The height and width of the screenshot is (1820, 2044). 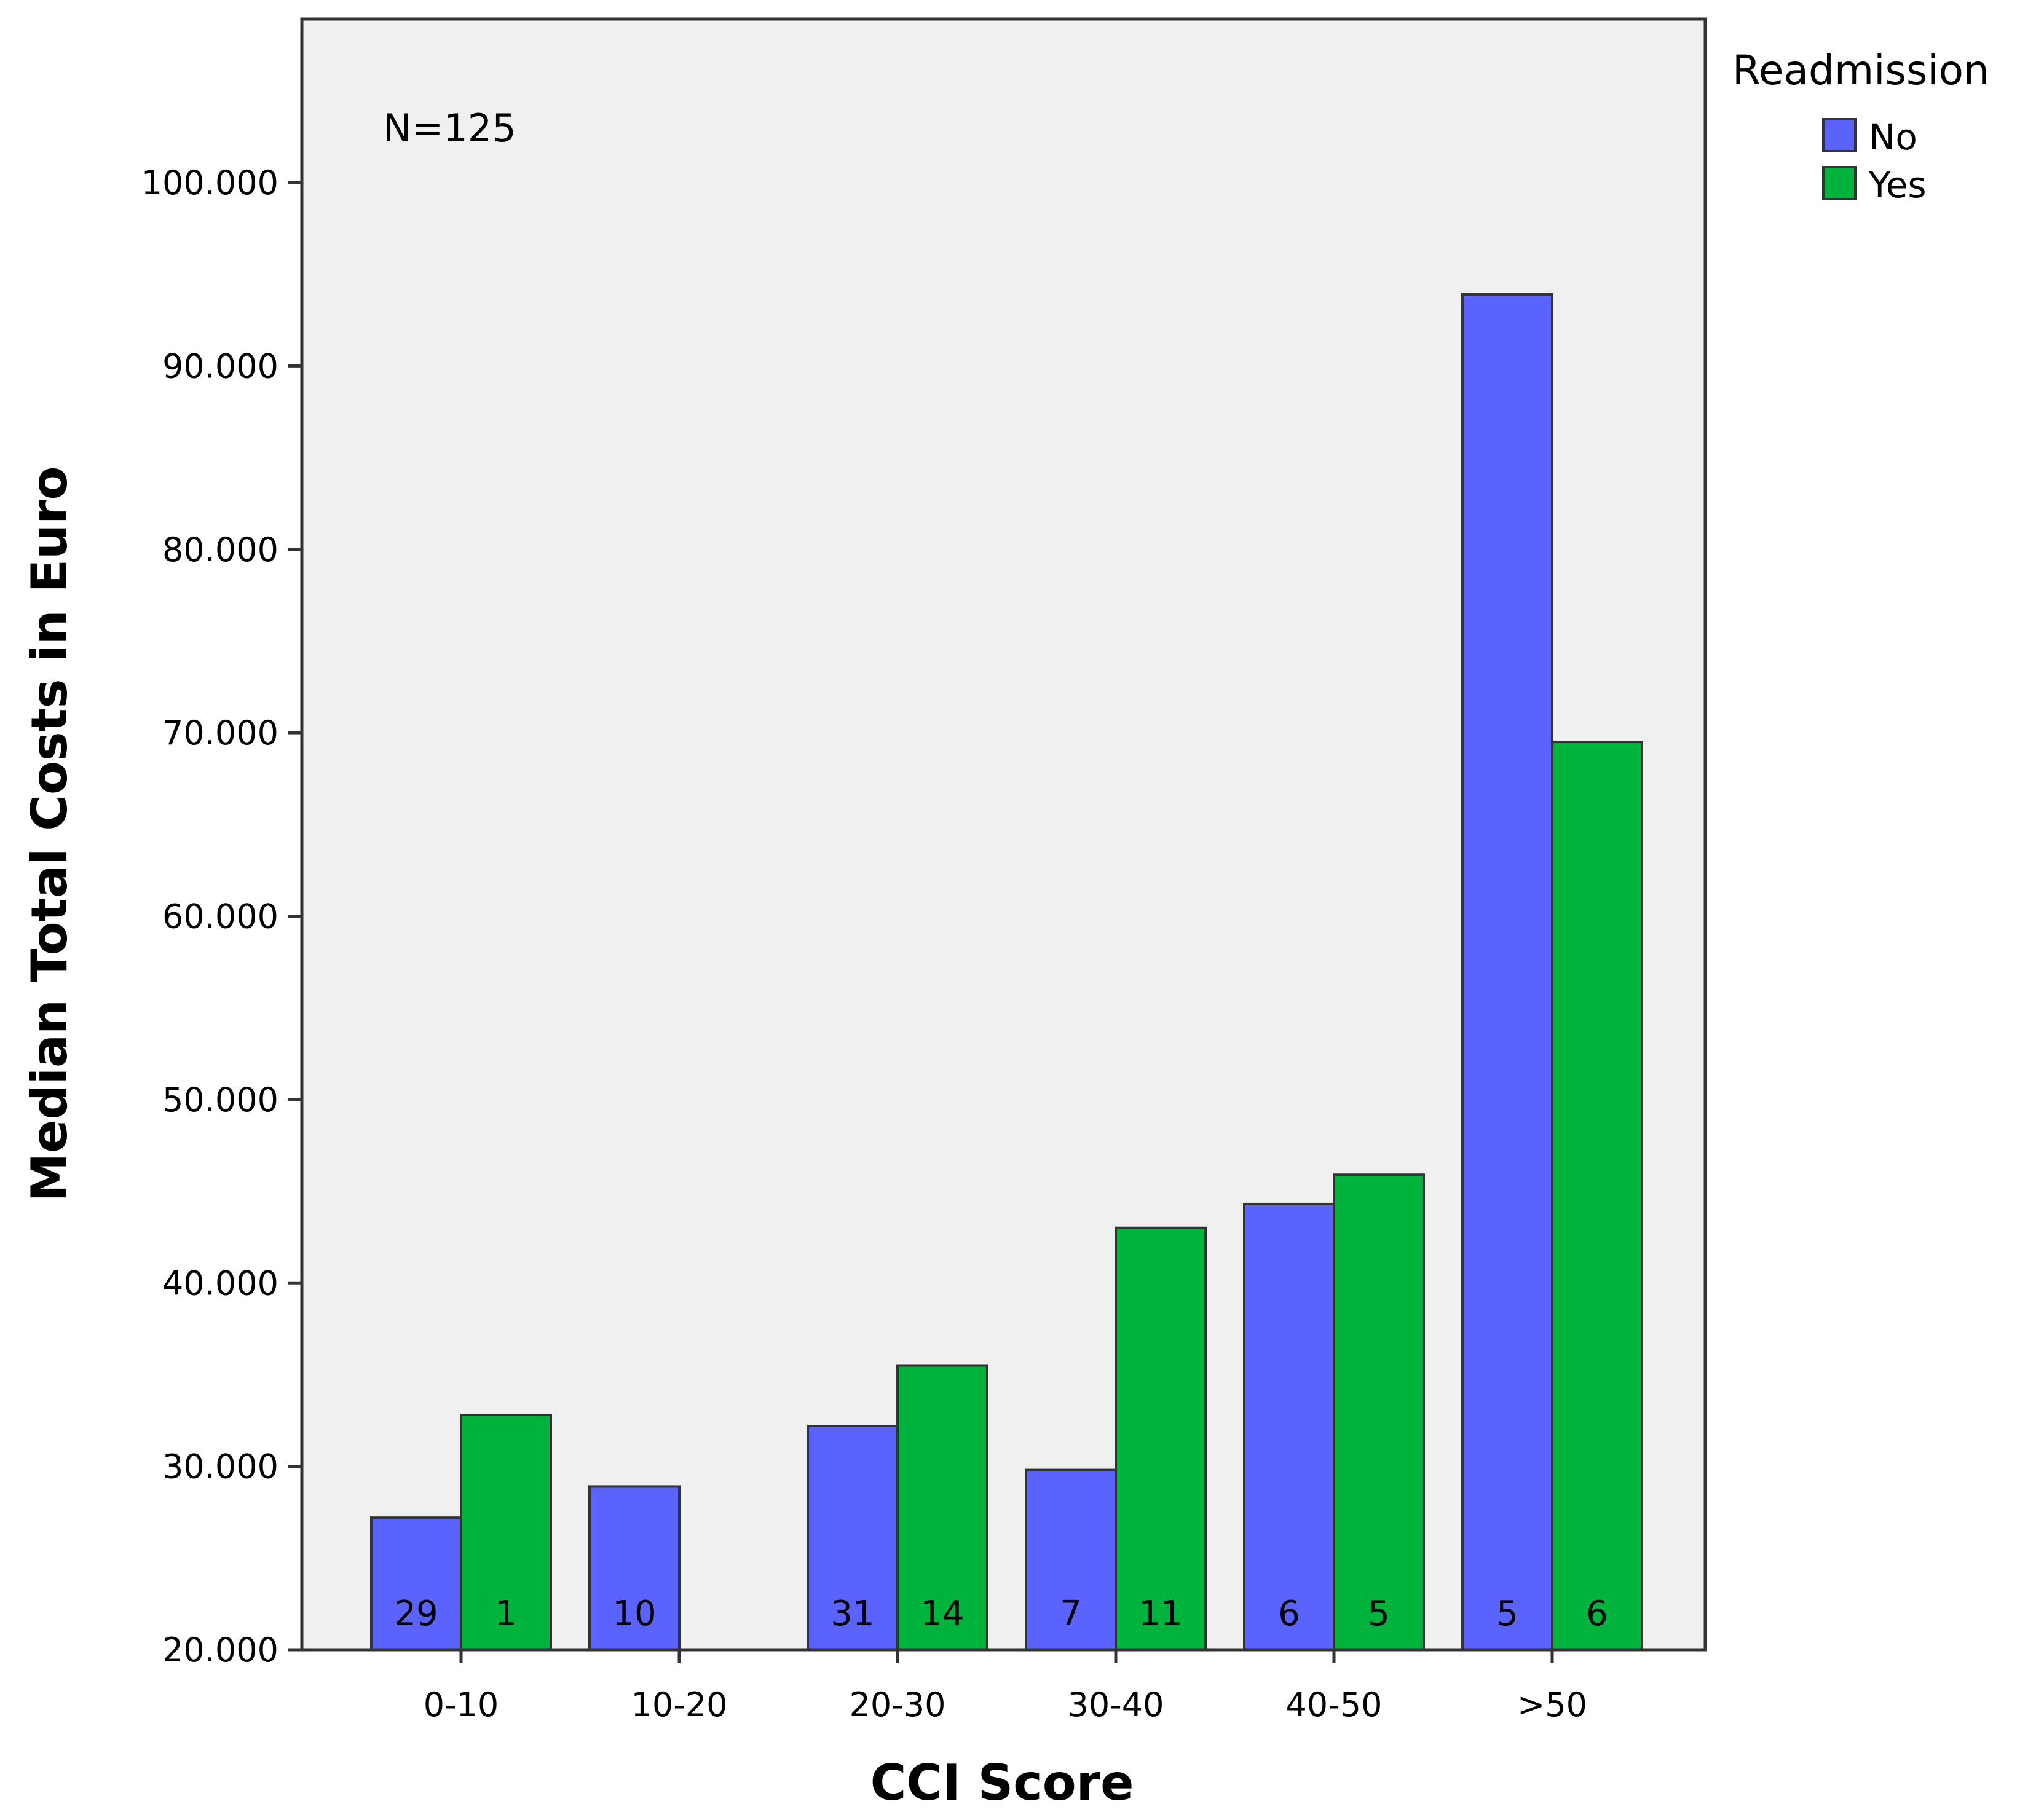 I want to click on y-tick-label: 40.000, so click(x=220, y=1283).